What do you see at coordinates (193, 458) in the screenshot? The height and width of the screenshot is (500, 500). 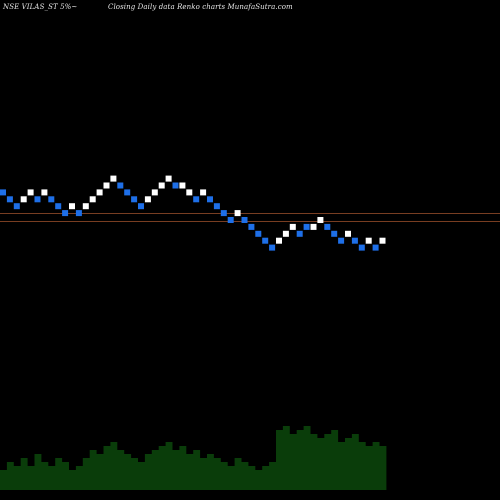 I see `volume-area` at bounding box center [193, 458].